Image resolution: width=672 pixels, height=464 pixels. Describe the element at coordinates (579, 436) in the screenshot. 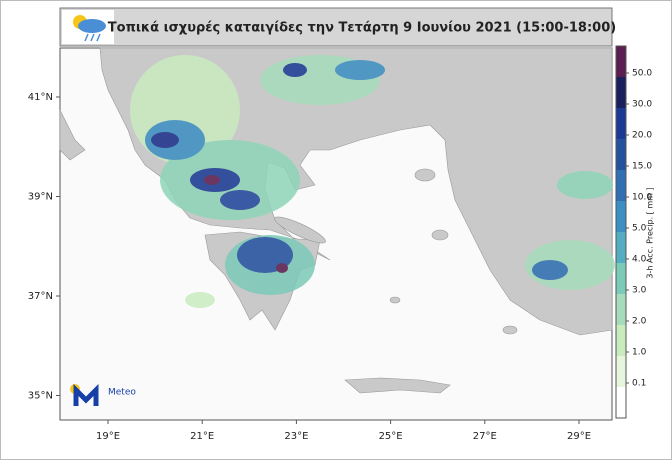

I see `lon-label: 29°E` at that location.